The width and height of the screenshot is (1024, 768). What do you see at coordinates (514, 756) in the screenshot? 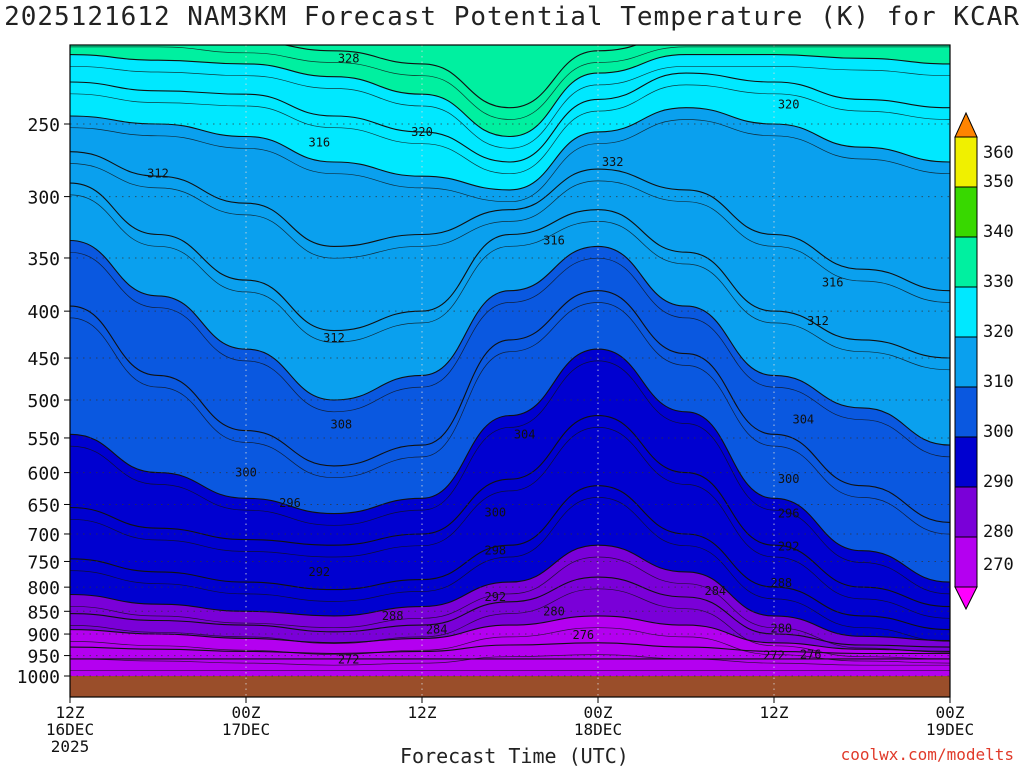
I see `x-axis-title: Forecast Time (UTC)` at bounding box center [514, 756].